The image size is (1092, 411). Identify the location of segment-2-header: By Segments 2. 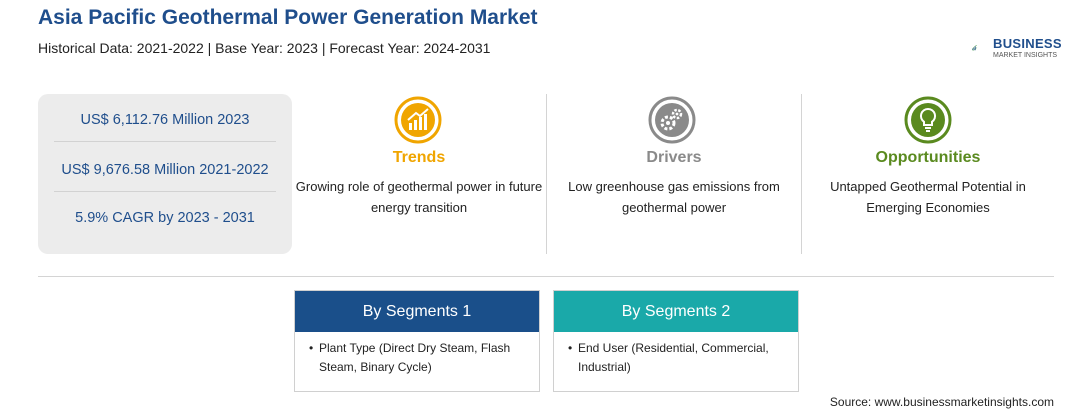
(676, 311).